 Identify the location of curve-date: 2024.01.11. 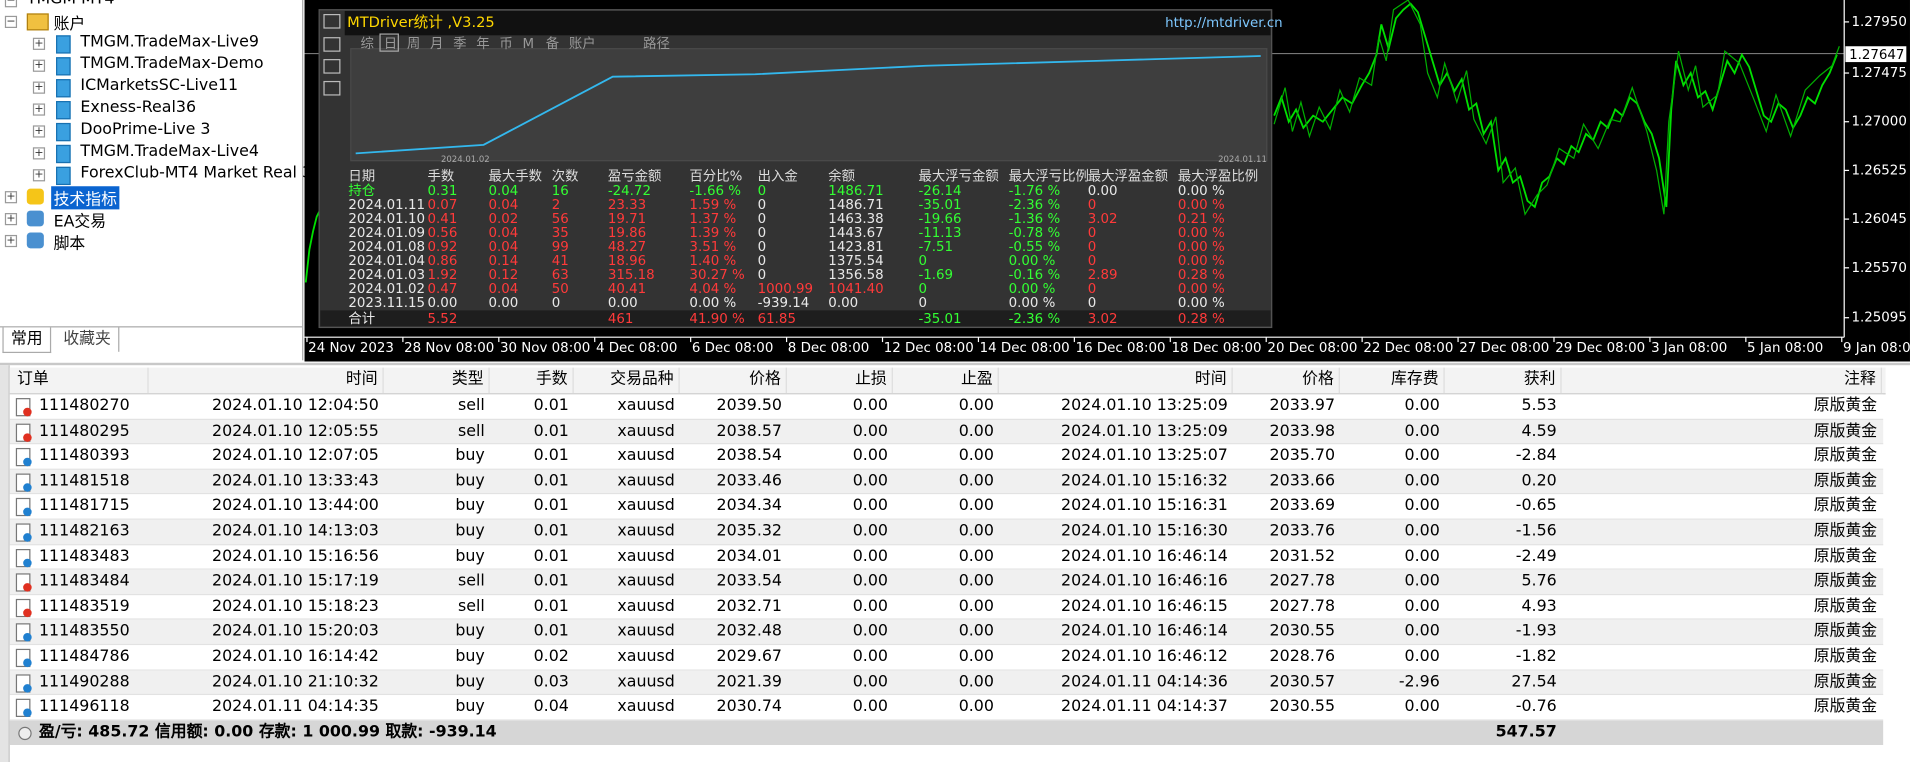
(1242, 160).